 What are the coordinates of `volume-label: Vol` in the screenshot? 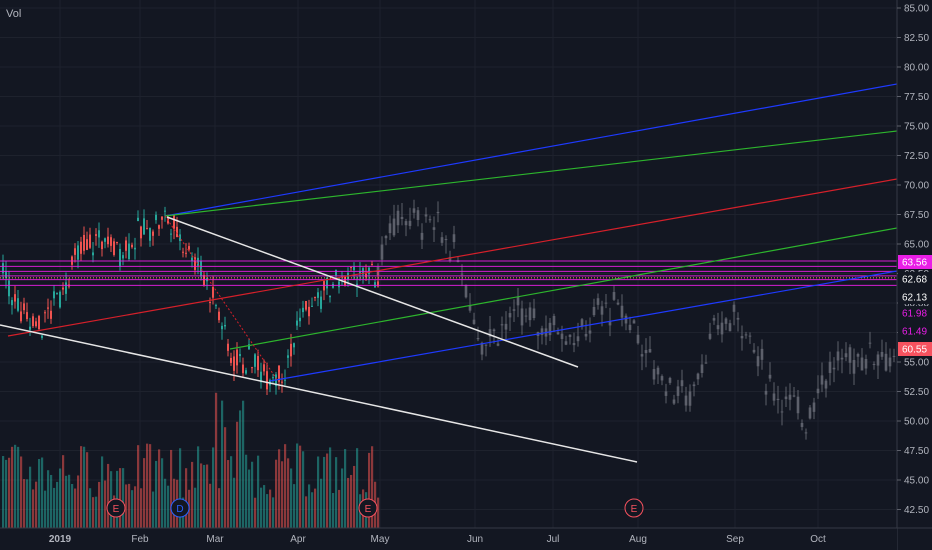 It's located at (14, 14).